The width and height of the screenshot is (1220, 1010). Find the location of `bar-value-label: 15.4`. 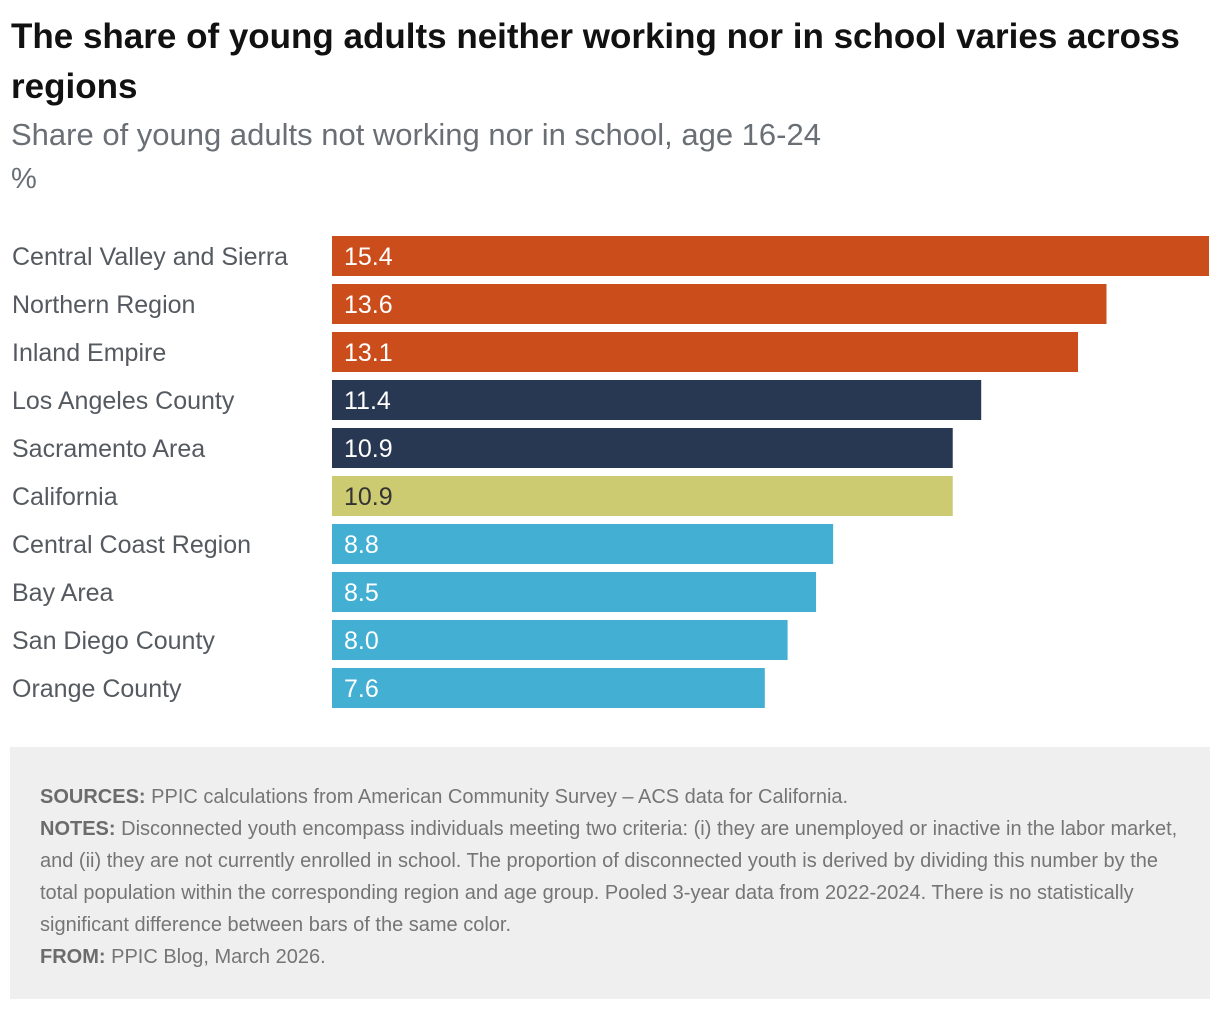

bar-value-label: 15.4 is located at coordinates (368, 257).